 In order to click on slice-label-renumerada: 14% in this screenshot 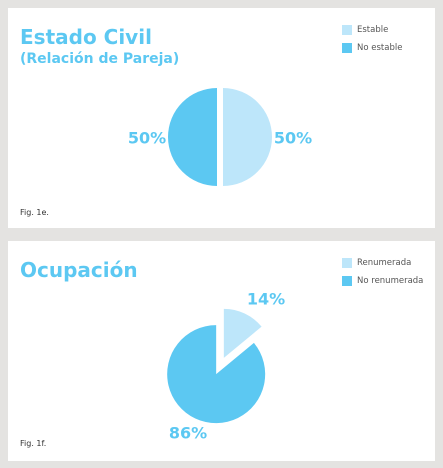, I will do `click(266, 299)`.